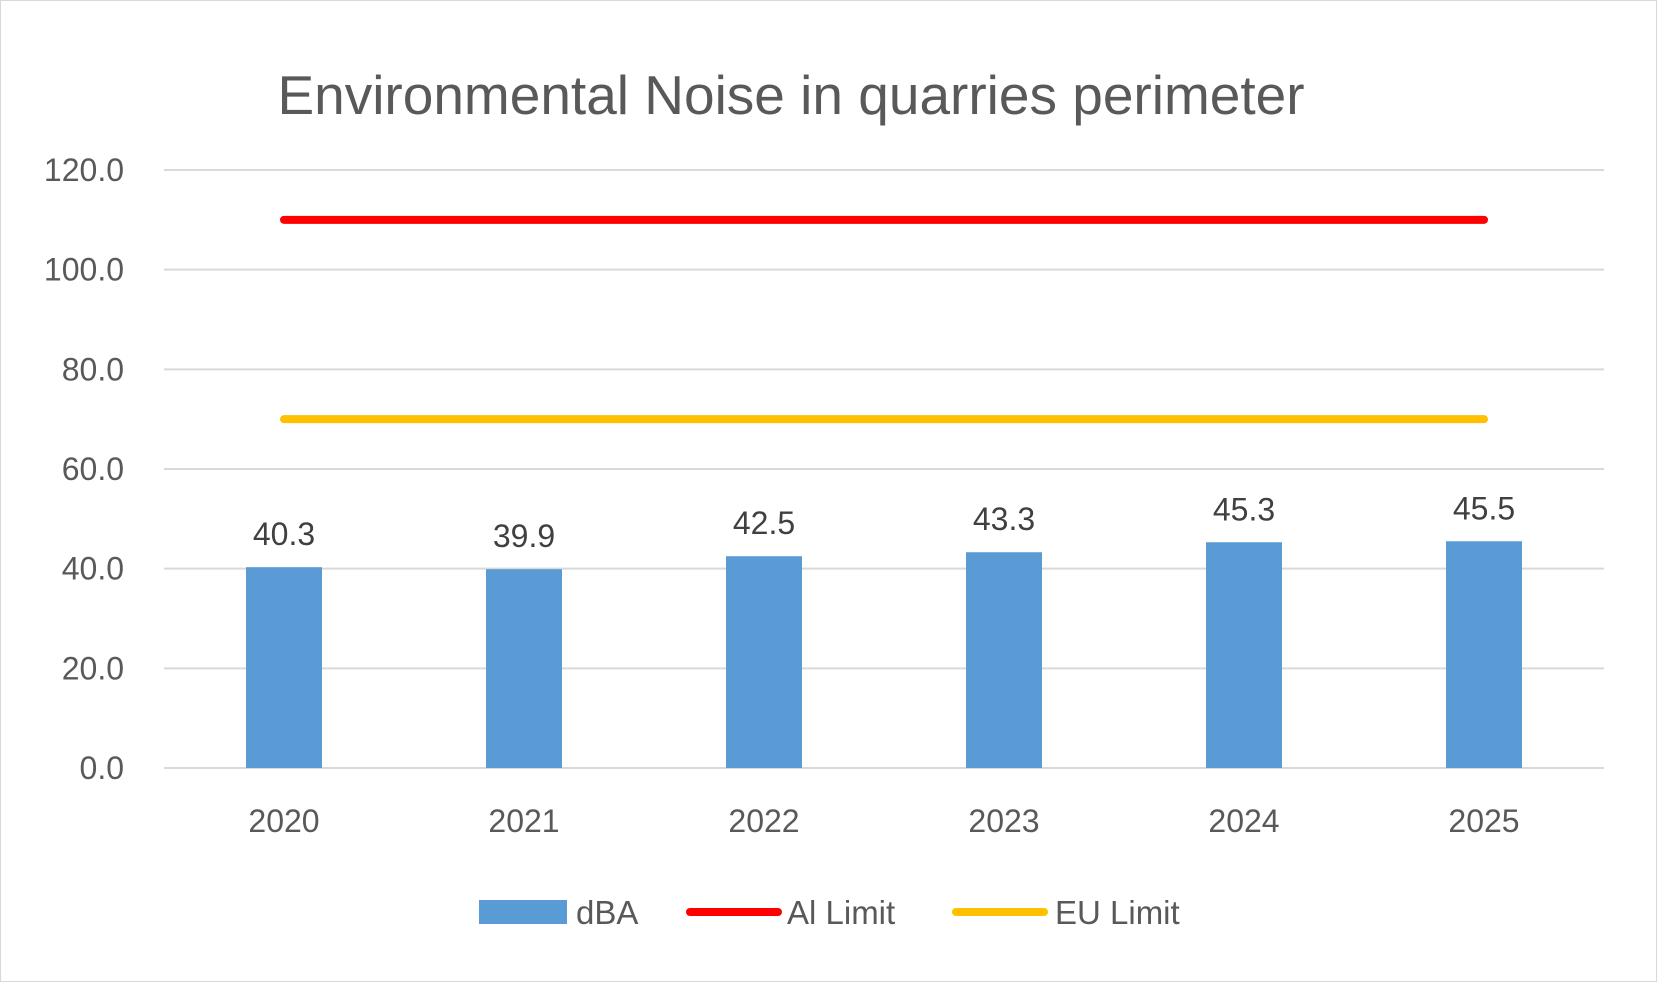  I want to click on bar-2025, so click(1484, 654).